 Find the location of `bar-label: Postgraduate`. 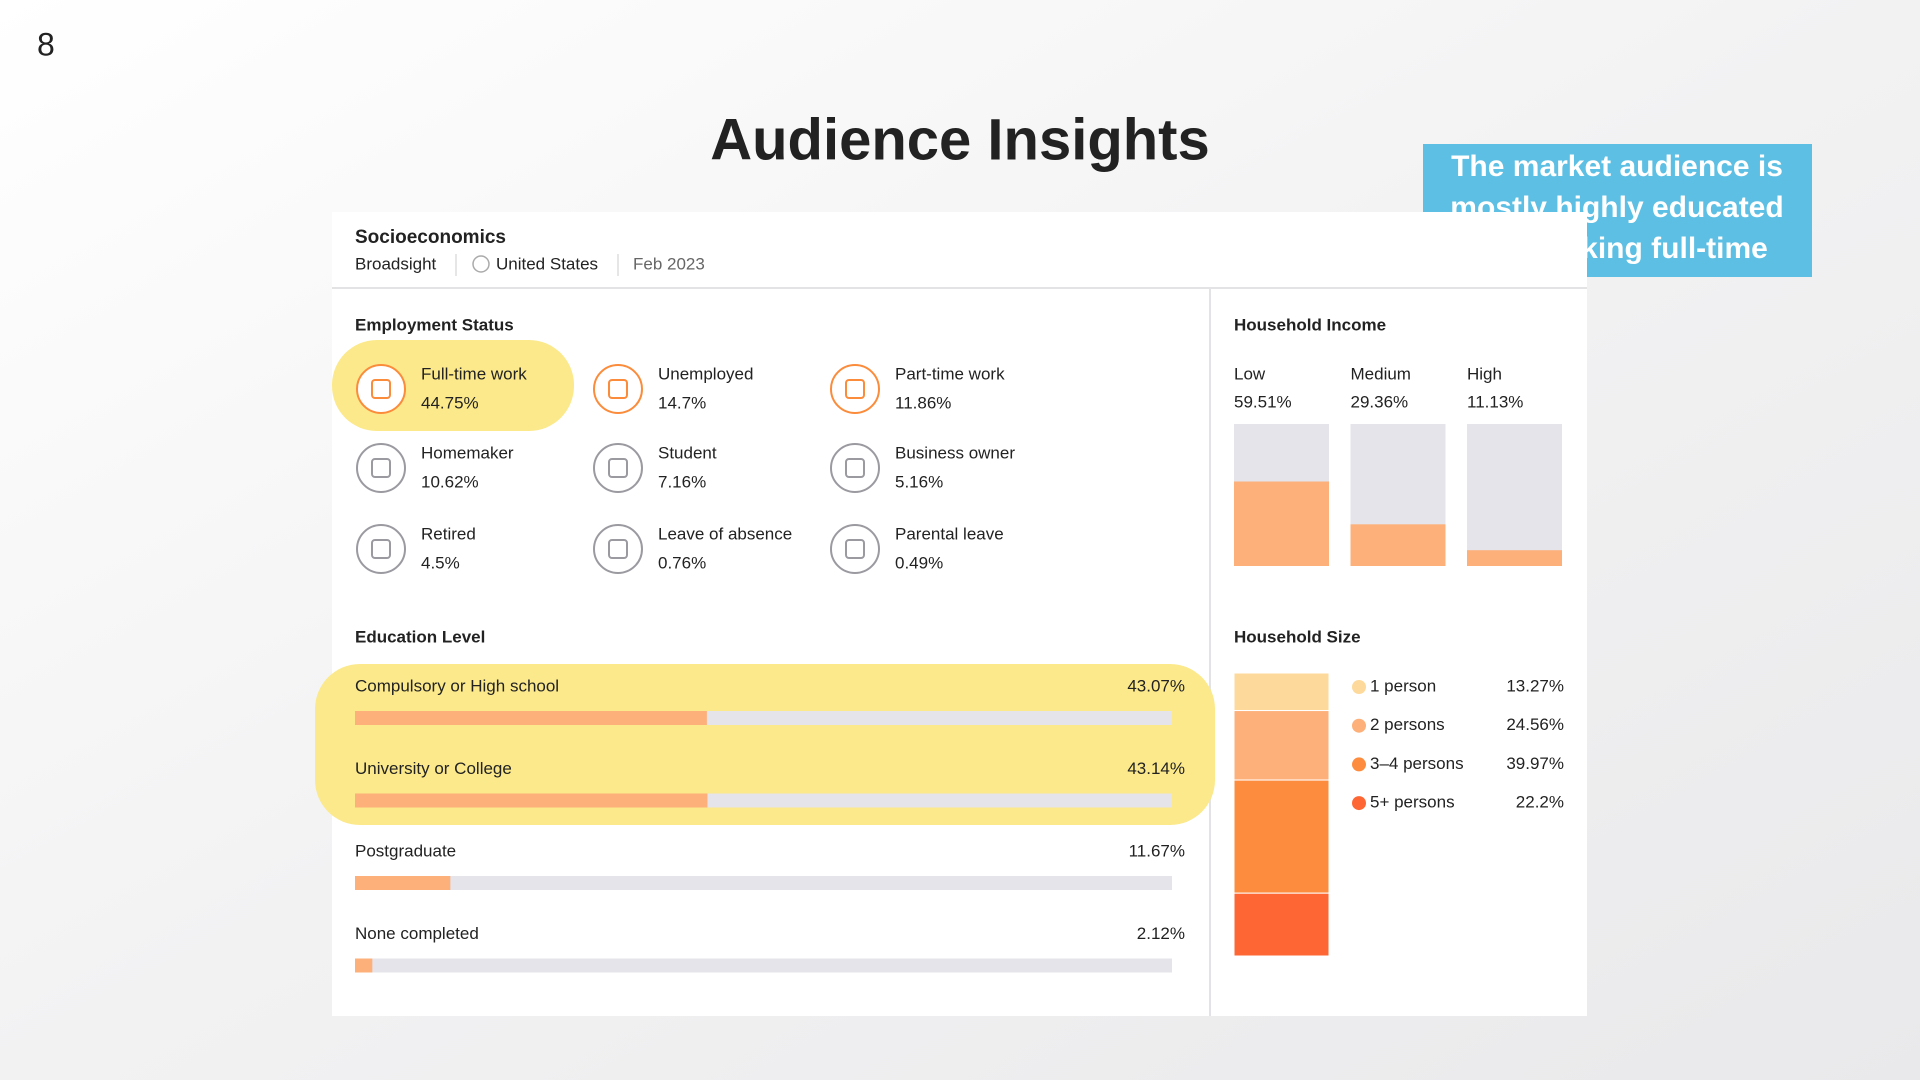

bar-label: Postgraduate is located at coordinates (405, 850).